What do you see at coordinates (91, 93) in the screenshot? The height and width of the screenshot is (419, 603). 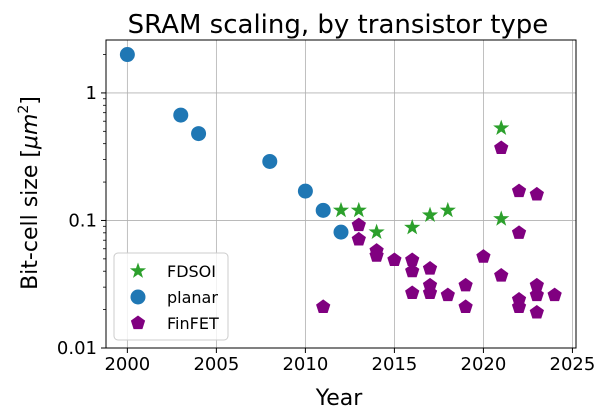 I see `y-tick-label: 1` at bounding box center [91, 93].